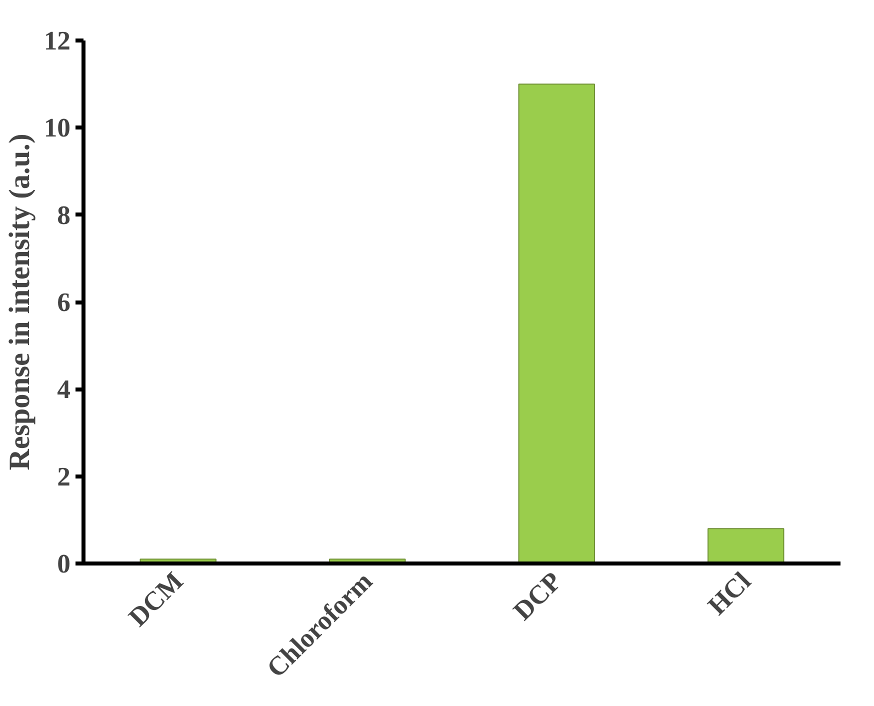 This screenshot has height=706, width=874. Describe the element at coordinates (63, 563) in the screenshot. I see `y-tick-label: 0` at that location.